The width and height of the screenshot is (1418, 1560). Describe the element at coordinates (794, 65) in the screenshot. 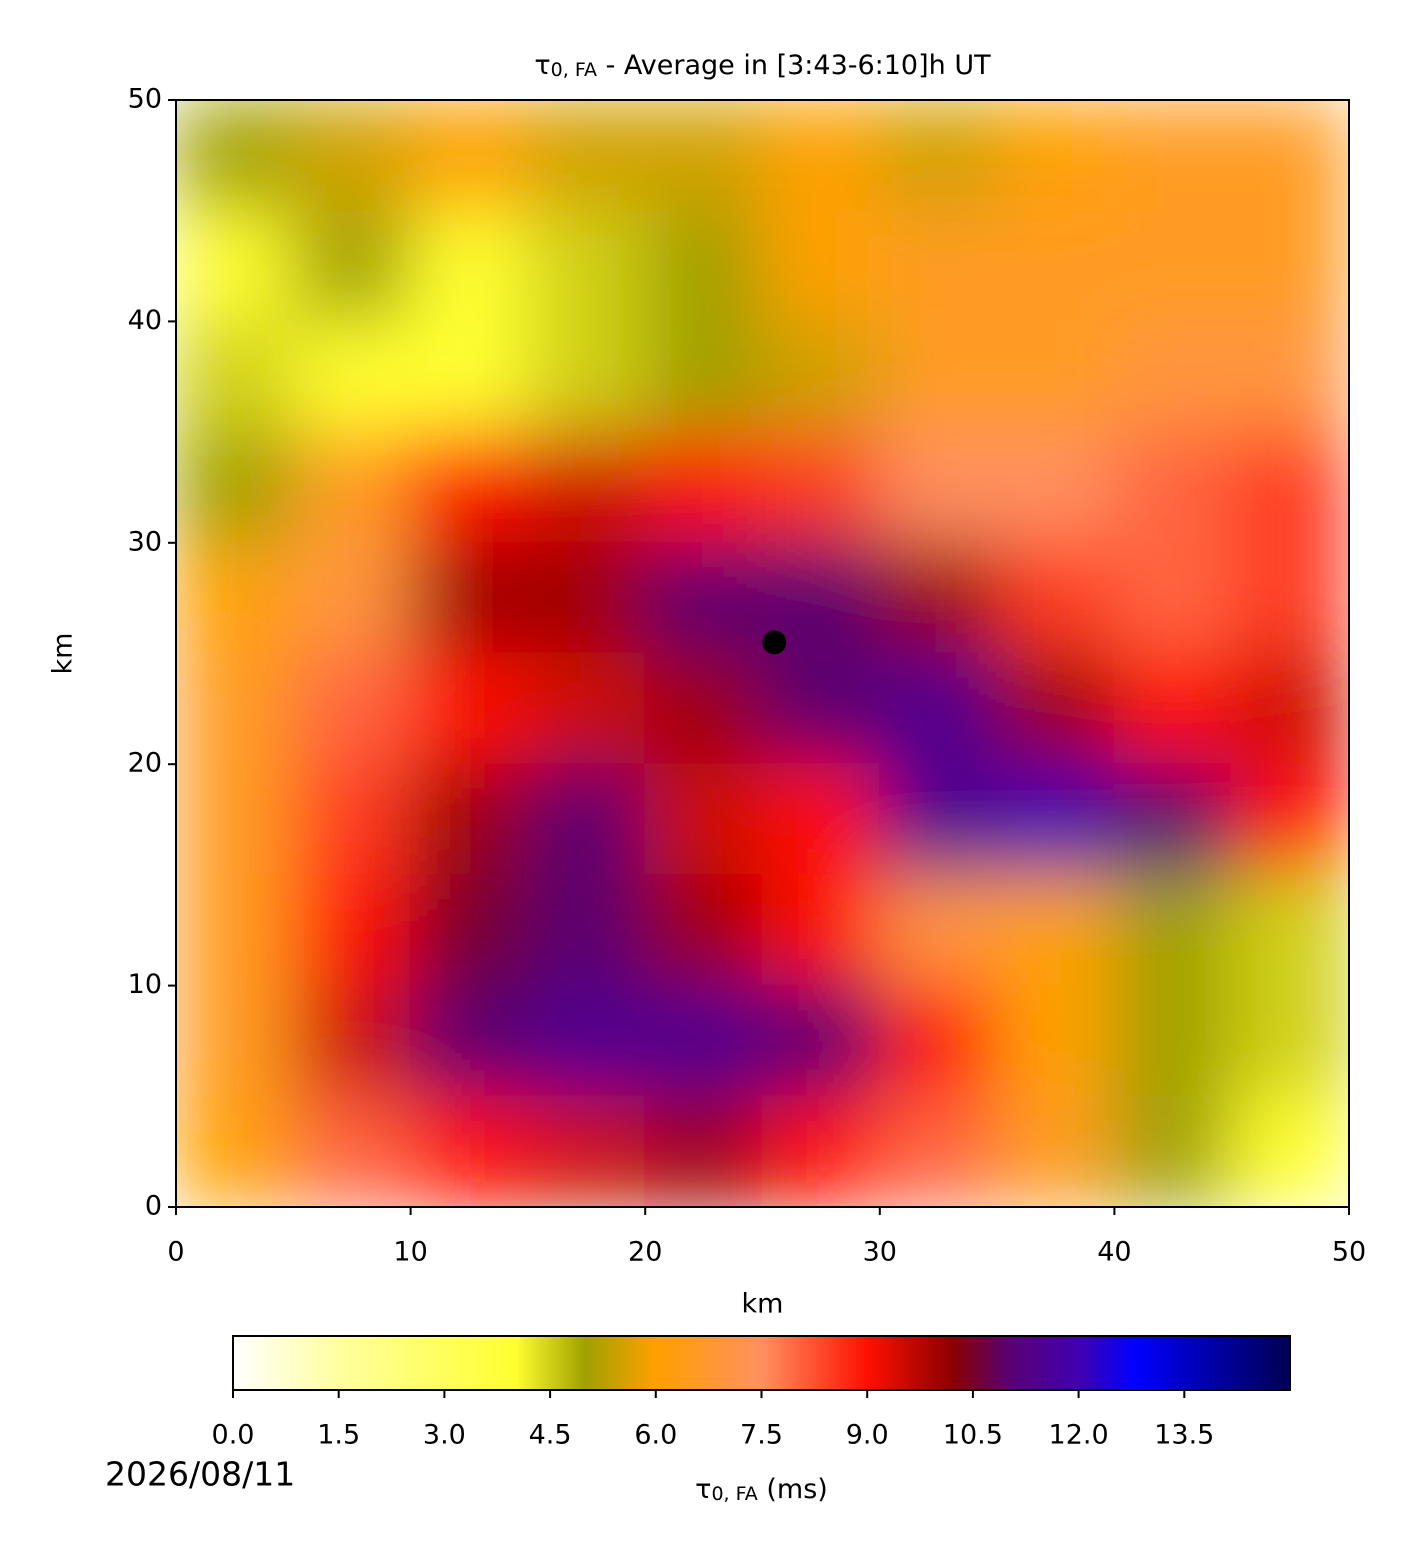

I see `chart-title-text: - Average in [3:43-6:10]h UT` at that location.